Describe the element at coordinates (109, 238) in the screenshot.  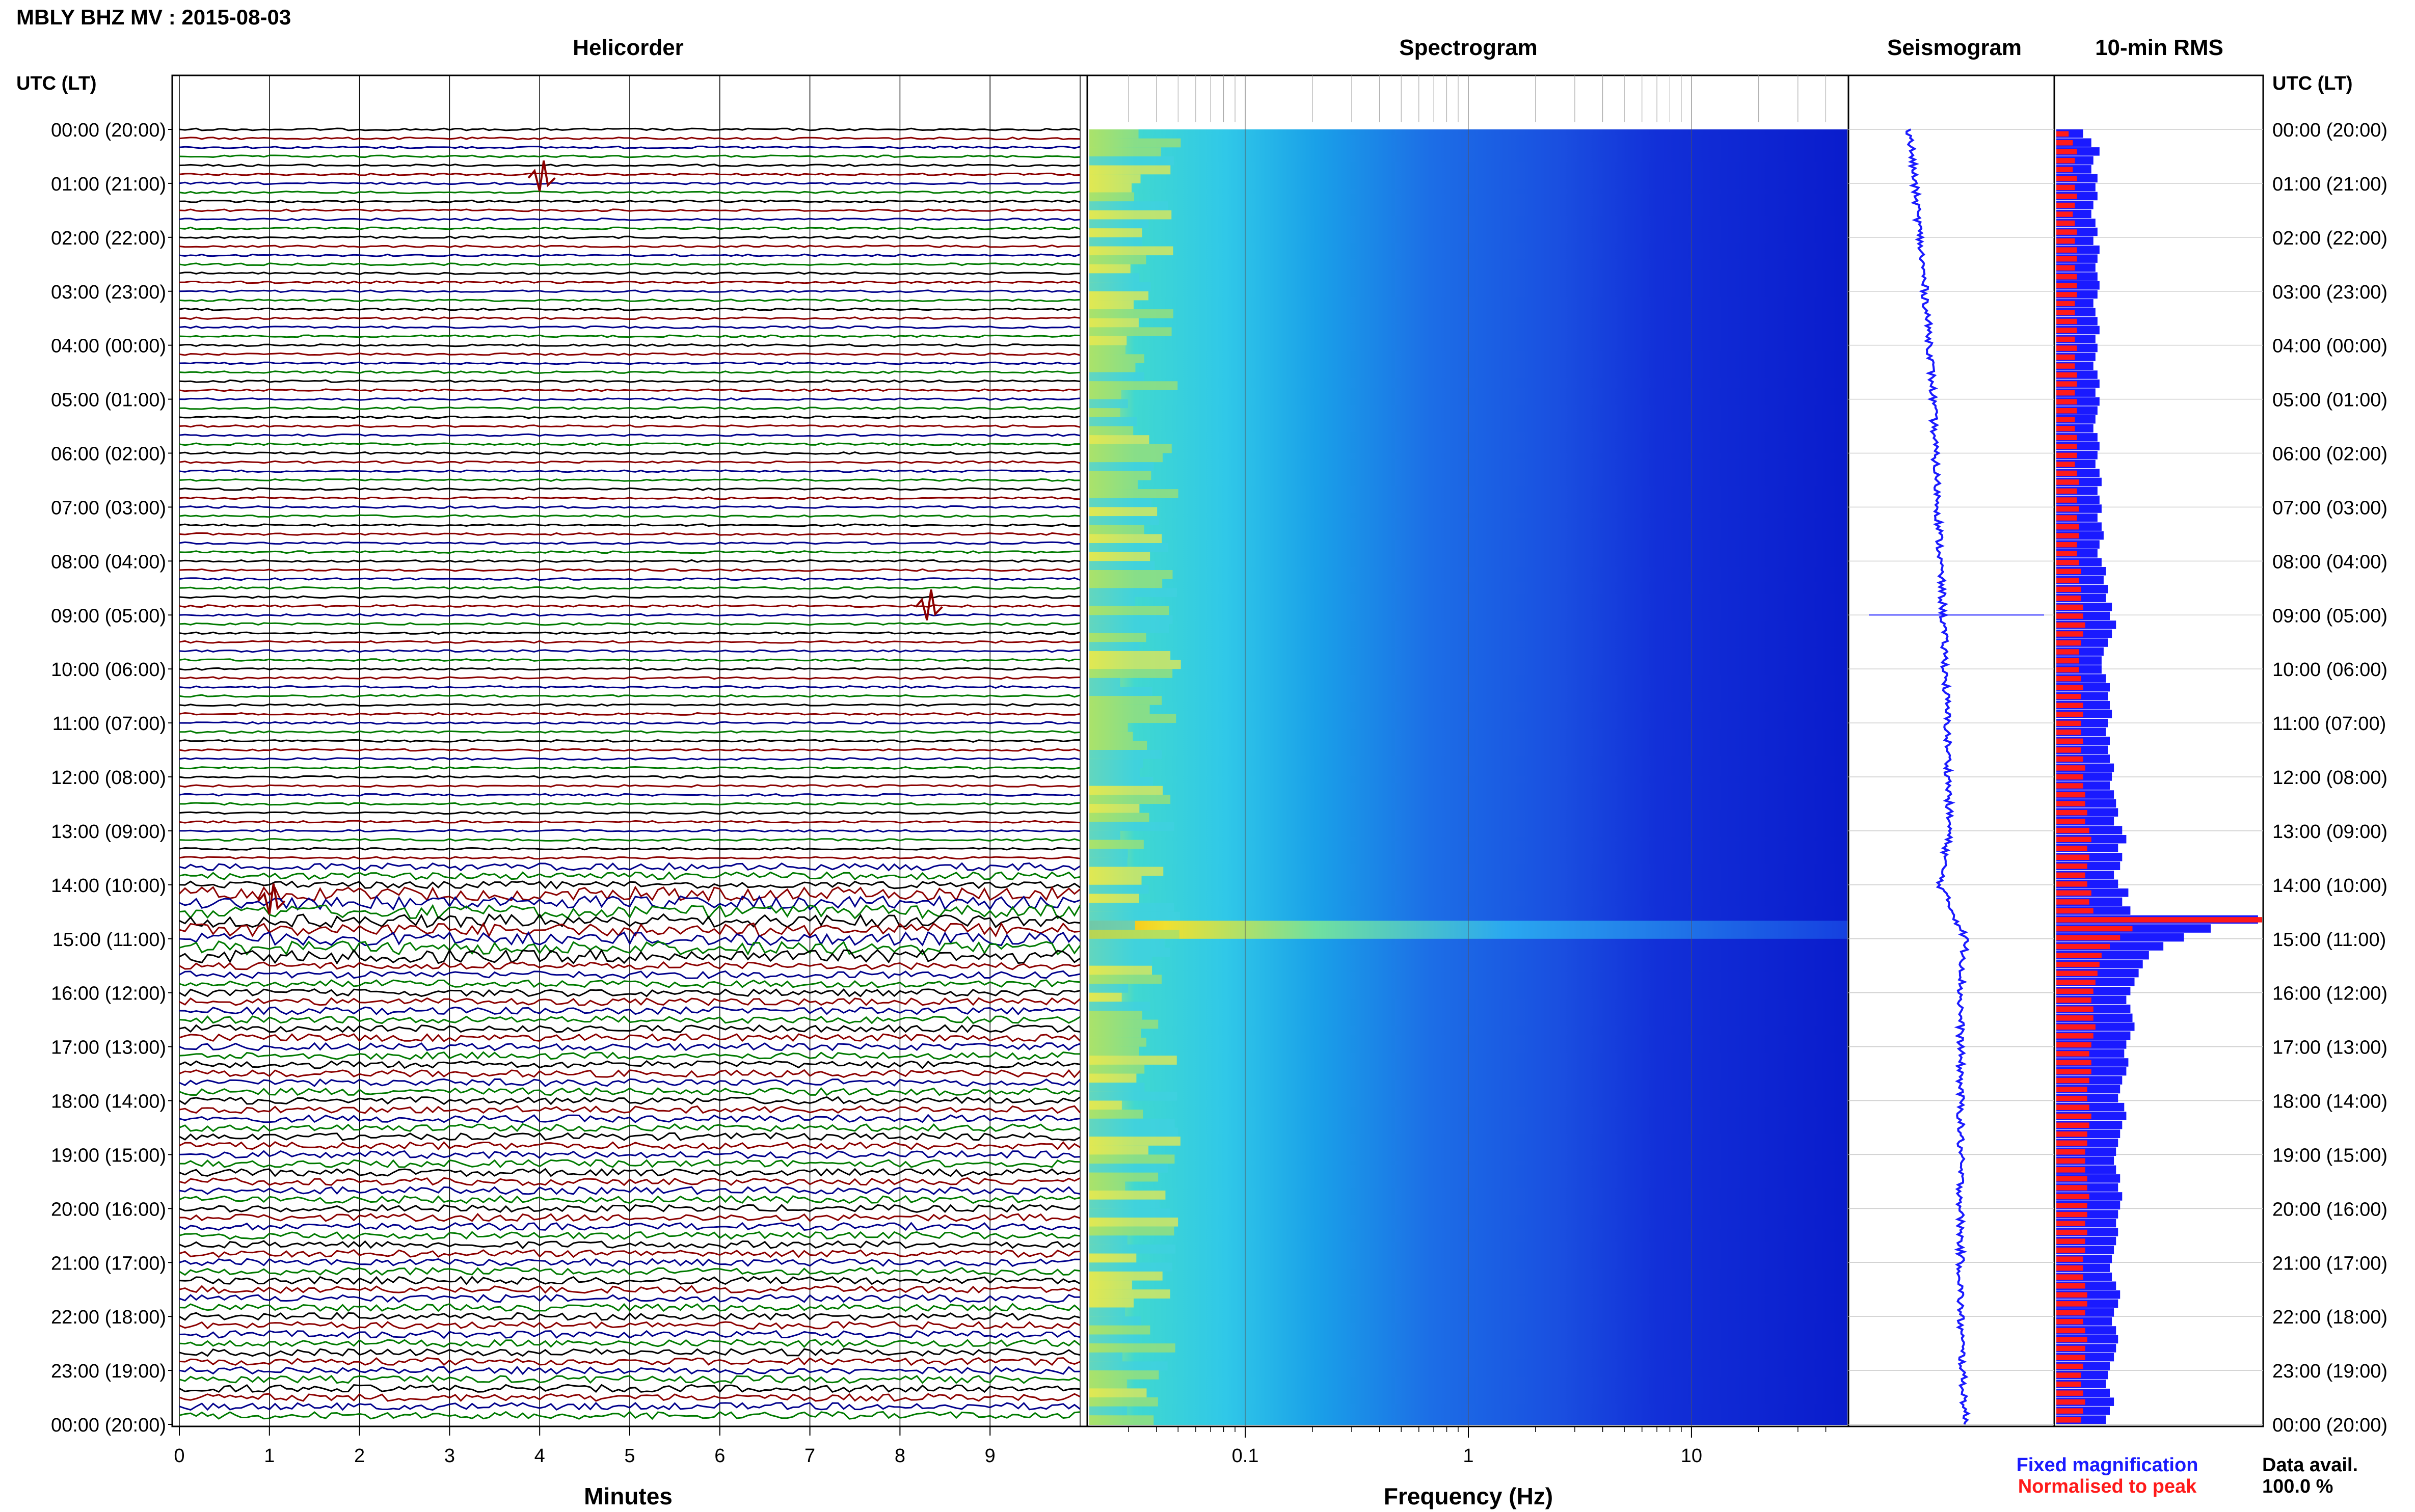
I see `hour-label-left: 02:00 (22:00)` at that location.